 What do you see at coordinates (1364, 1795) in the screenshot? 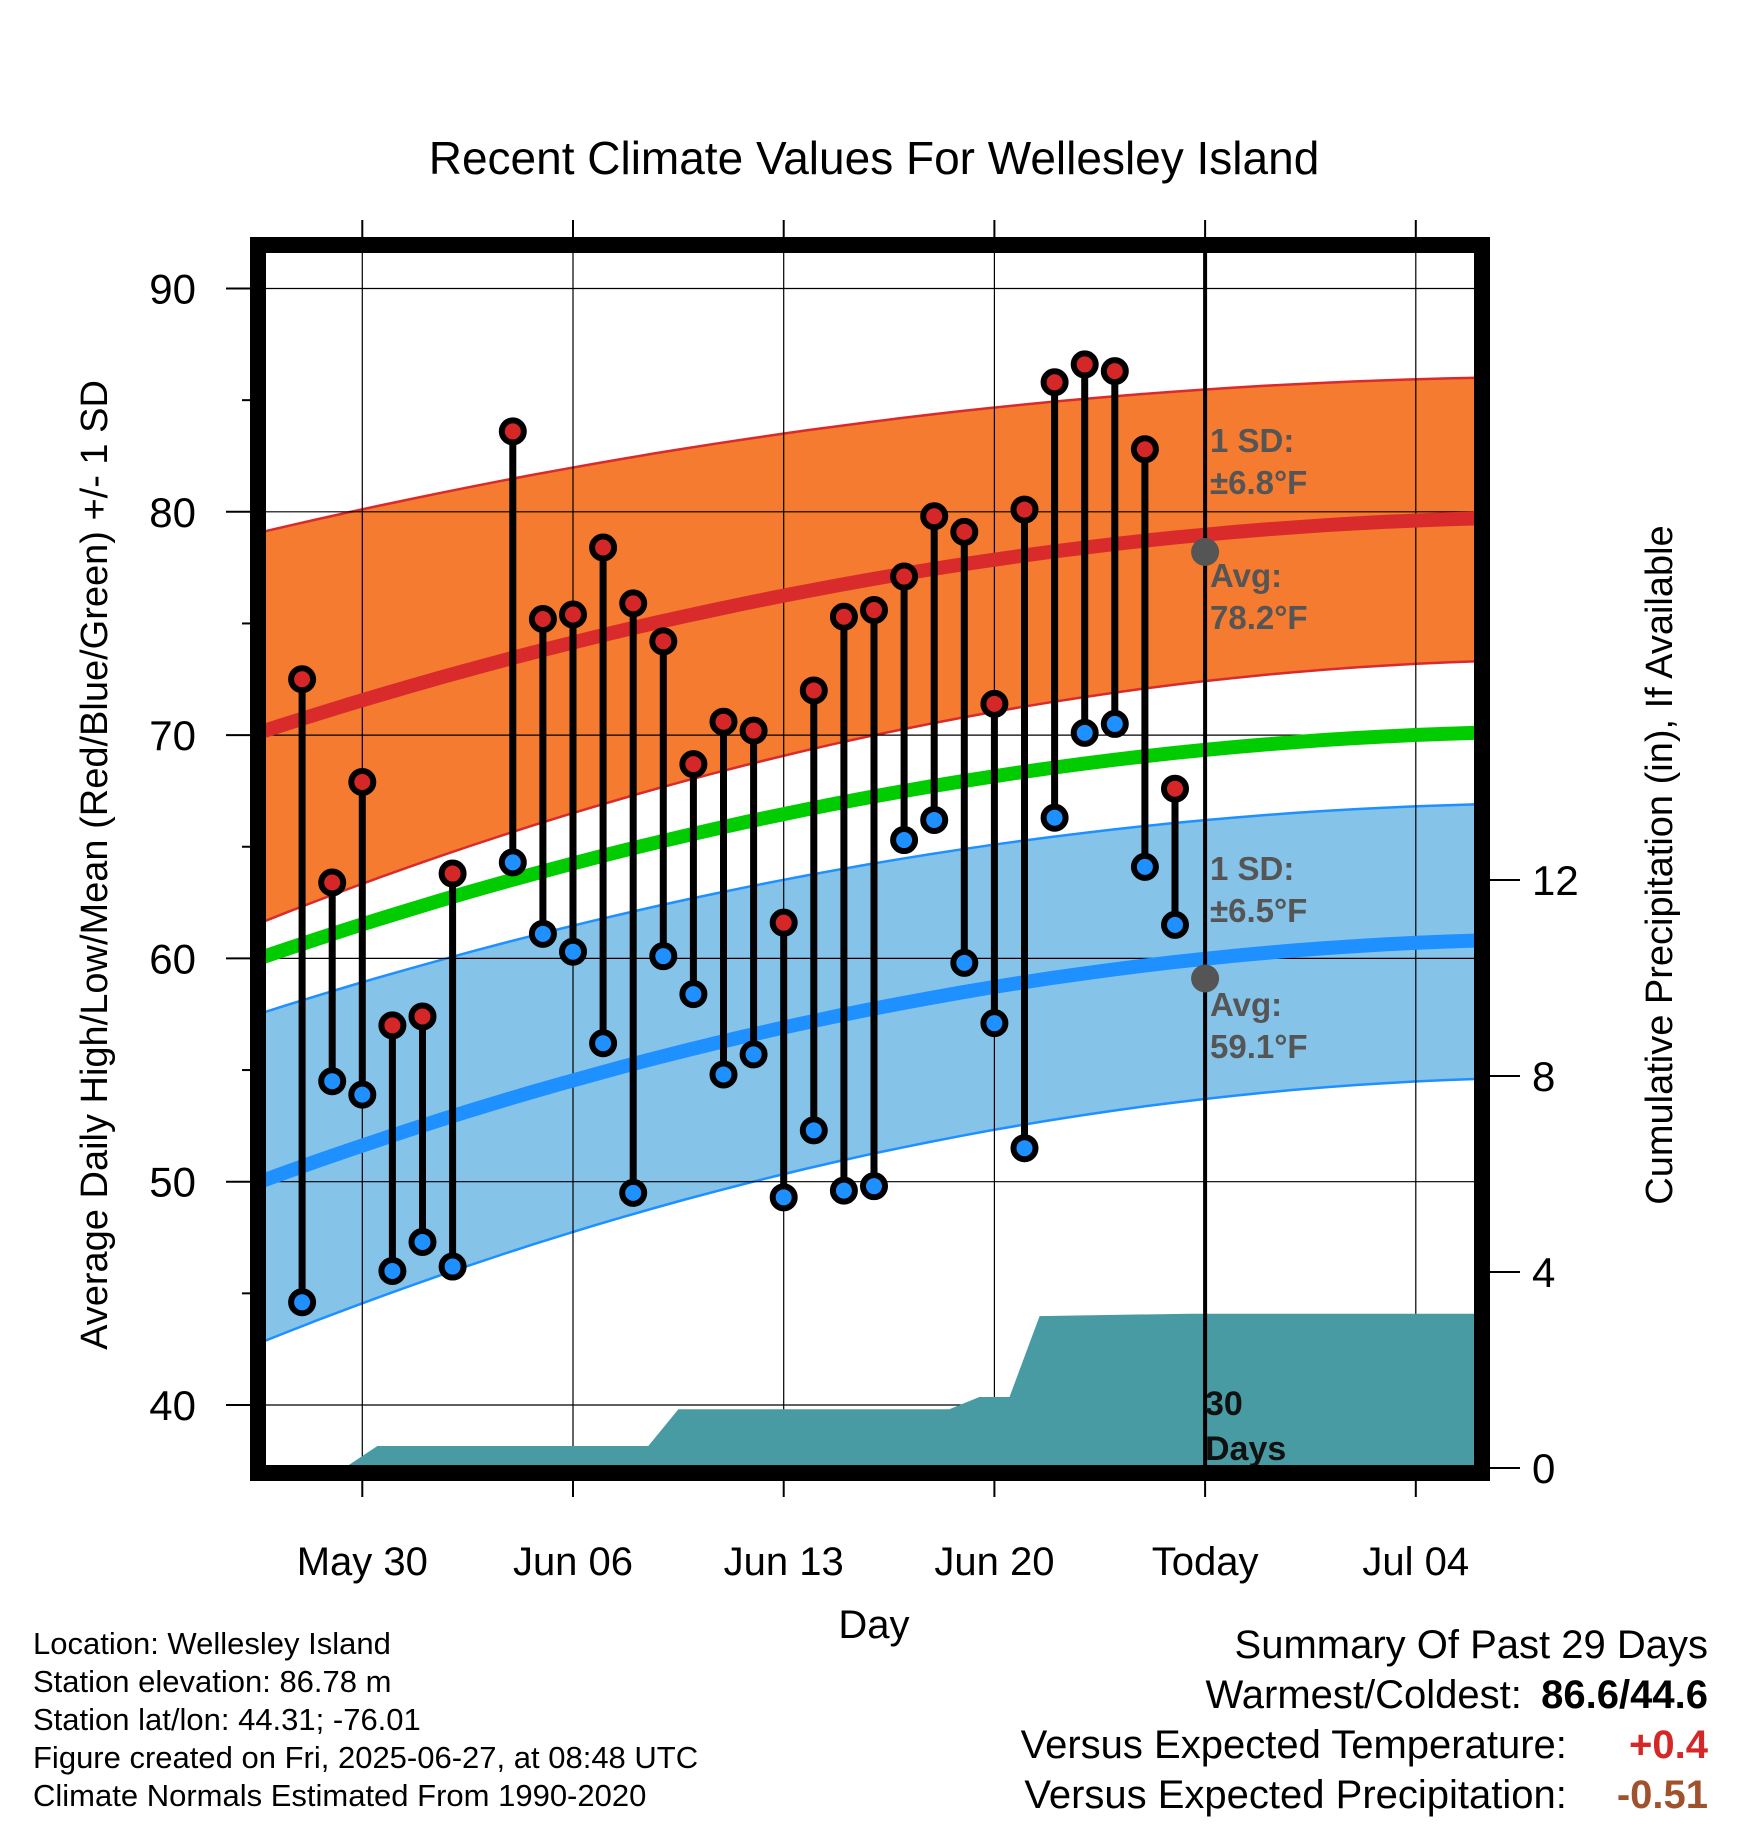
I see `precip-row: Versus Expected Precipitation: -0.51` at bounding box center [1364, 1795].